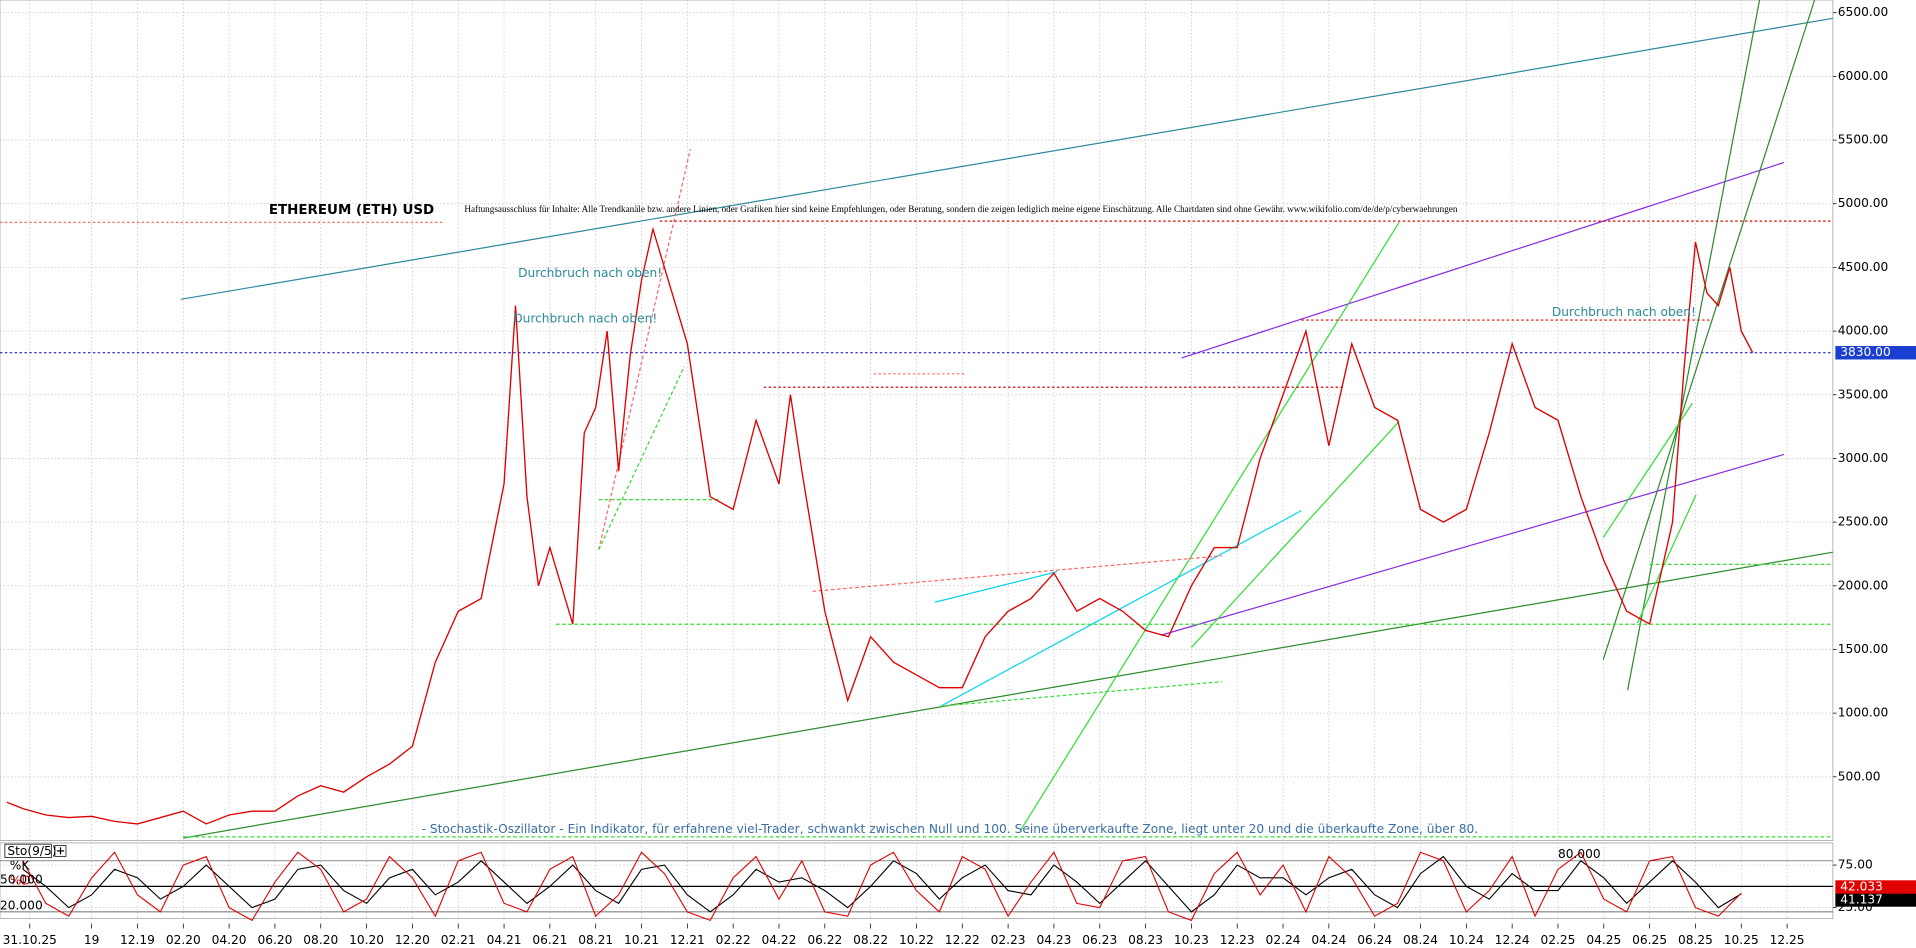 The width and height of the screenshot is (1916, 948). What do you see at coordinates (1863, 140) in the screenshot?
I see `y-tick-label: 5500.00` at bounding box center [1863, 140].